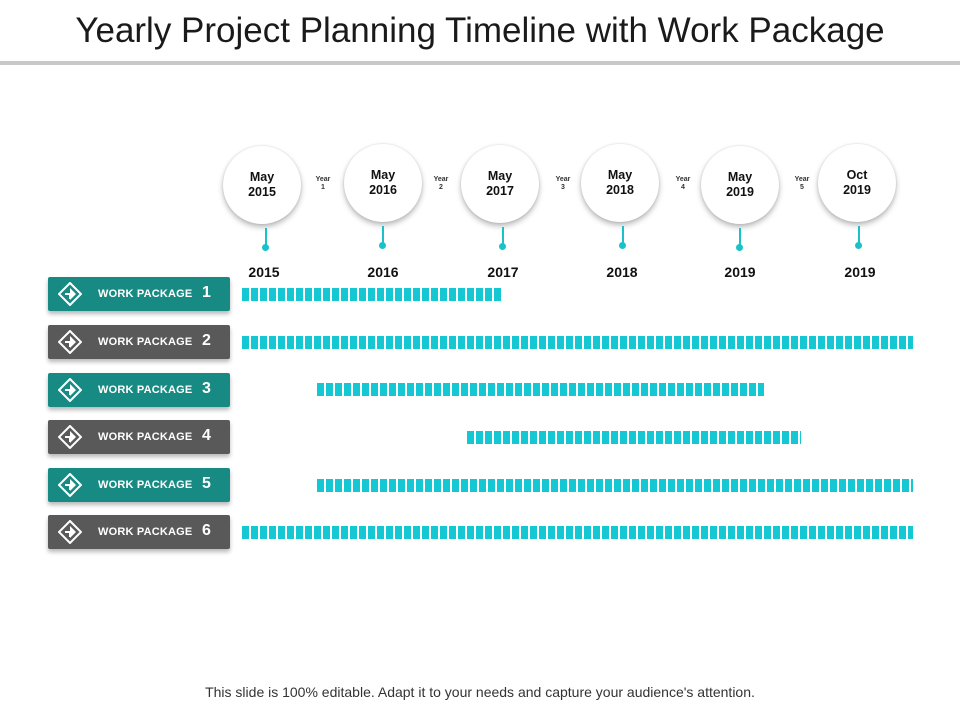 This screenshot has width=960, height=720. I want to click on year-tag-number: 1, so click(323, 187).